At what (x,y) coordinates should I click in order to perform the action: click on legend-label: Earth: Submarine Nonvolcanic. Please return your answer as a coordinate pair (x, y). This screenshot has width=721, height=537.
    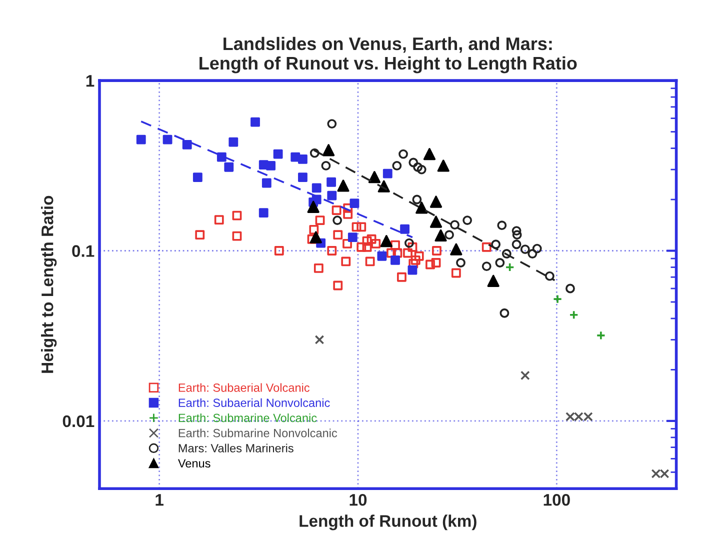
    Looking at the image, I should click on (258, 433).